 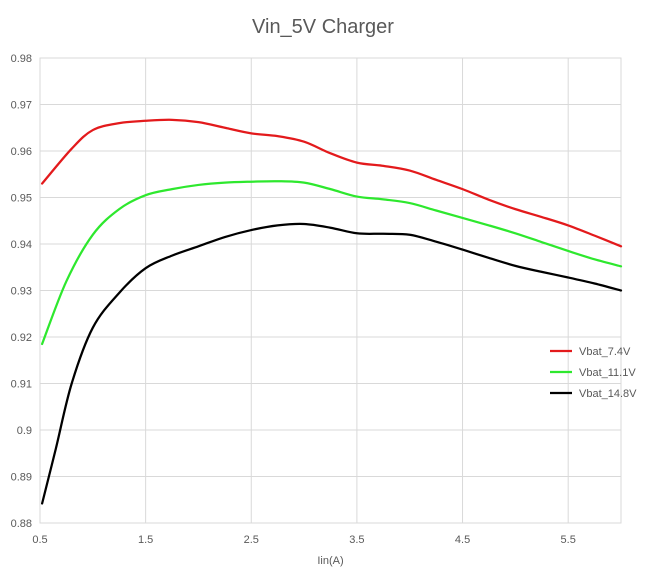 What do you see at coordinates (21, 152) in the screenshot?
I see `y-tick-label: 0.96` at bounding box center [21, 152].